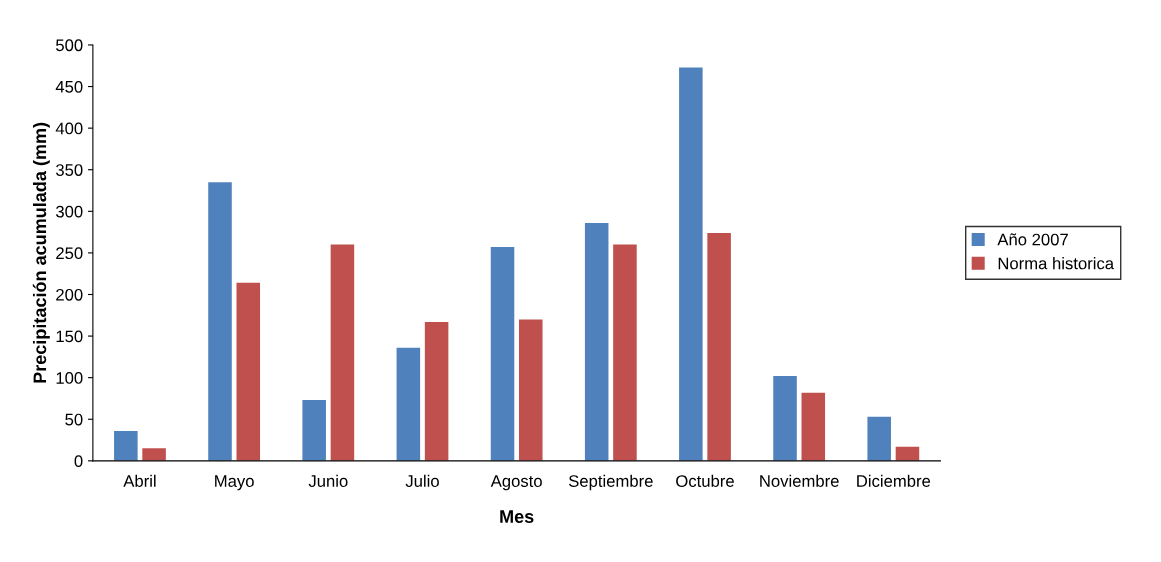  What do you see at coordinates (1032, 239) in the screenshot?
I see `legend-label: Año 2007` at bounding box center [1032, 239].